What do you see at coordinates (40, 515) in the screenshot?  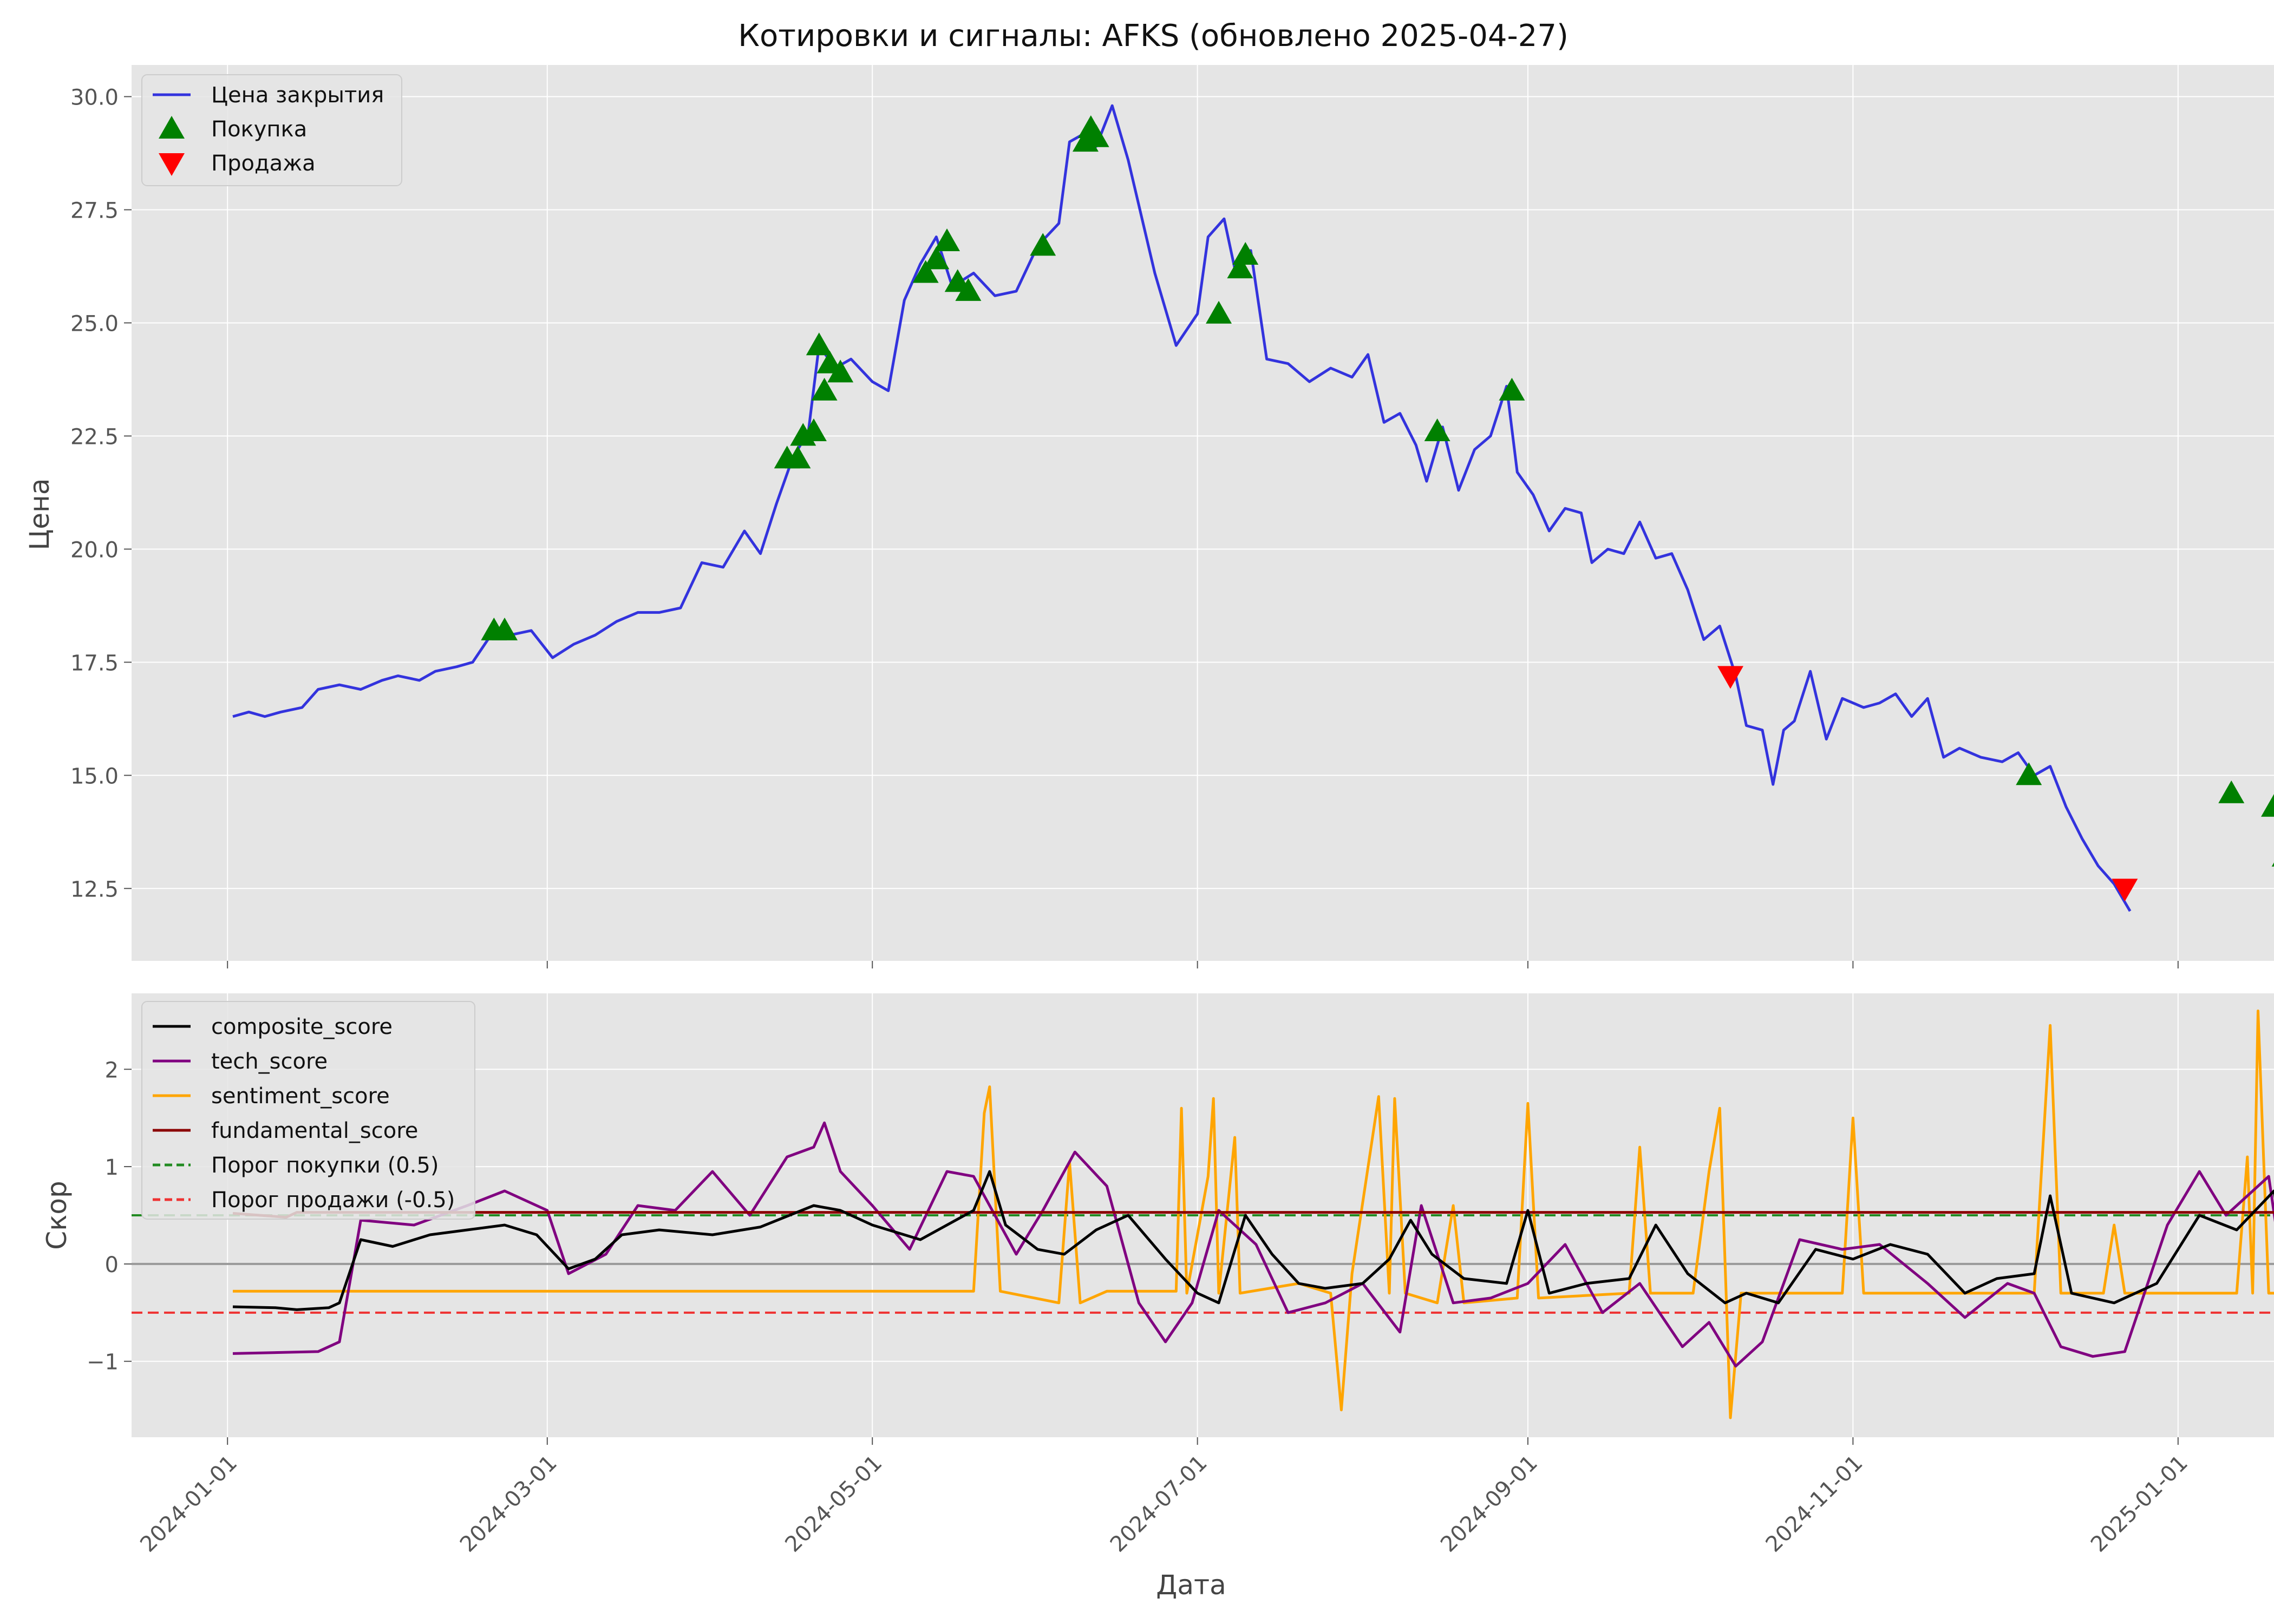 I see `price-y-axis-label: Цена` at bounding box center [40, 515].